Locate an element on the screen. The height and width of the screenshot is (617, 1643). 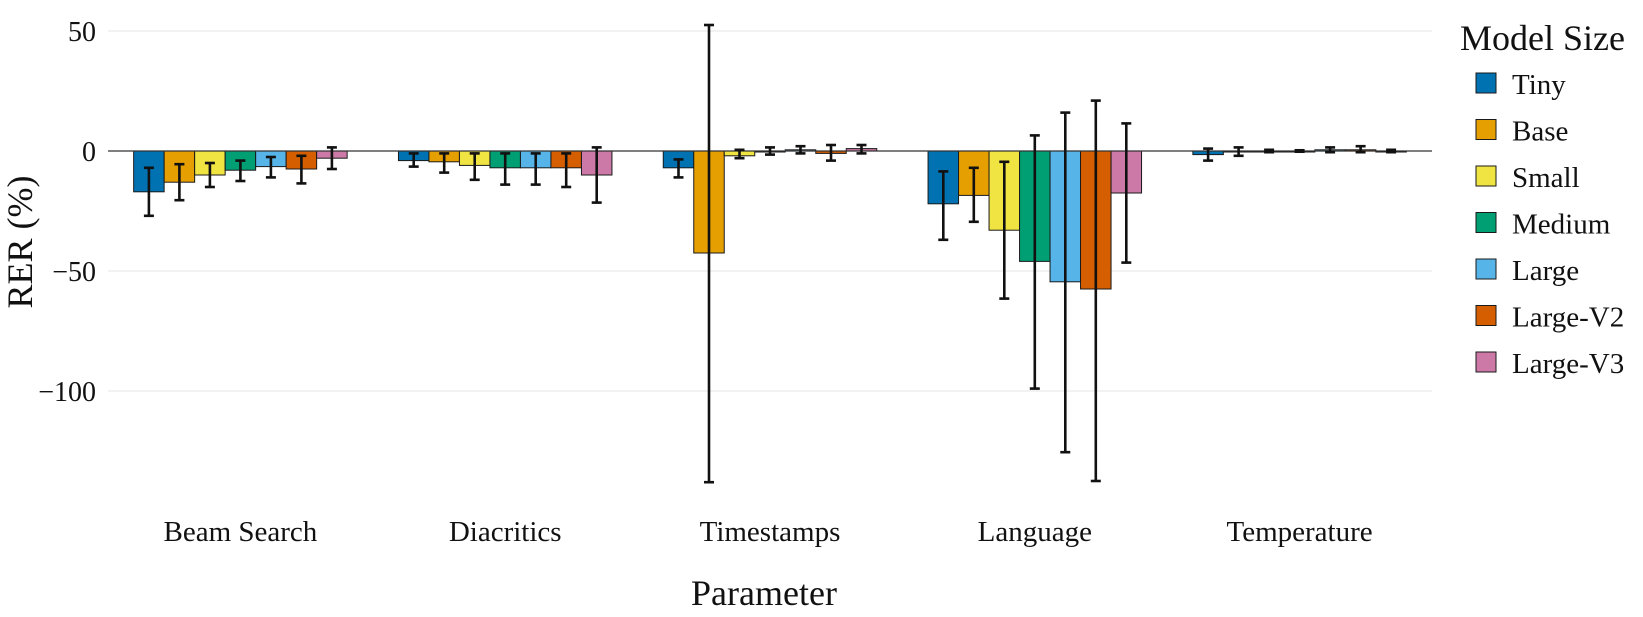
y-tick-label: −50 is located at coordinates (74, 272).